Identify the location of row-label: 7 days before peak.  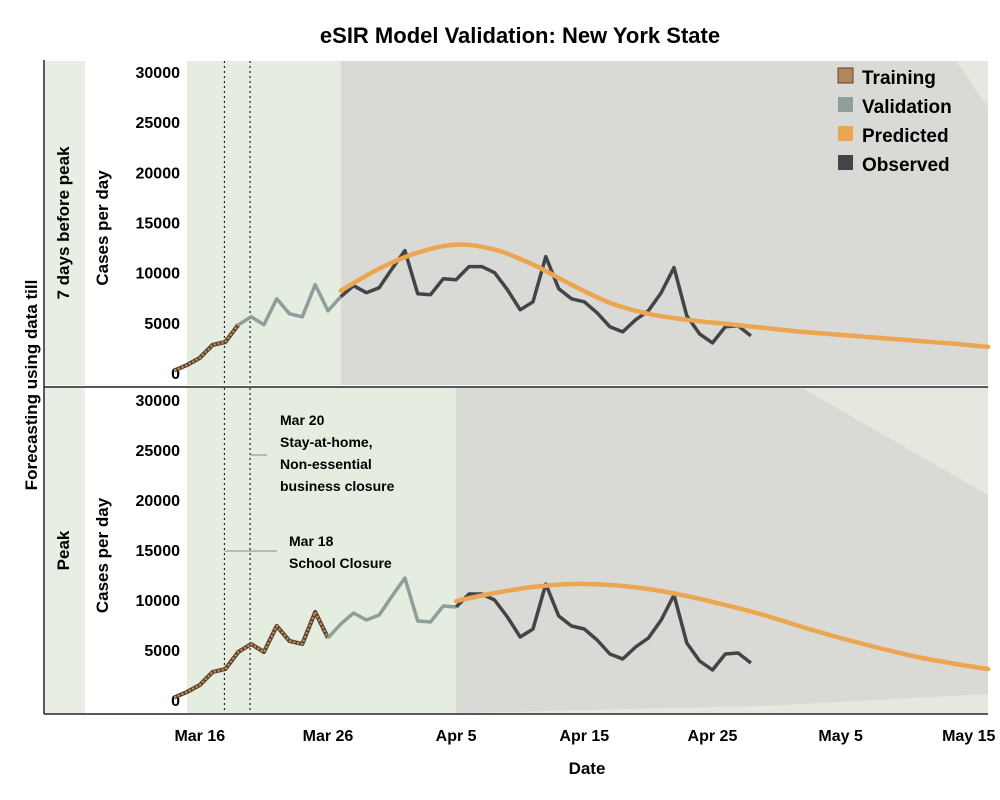
(63, 223).